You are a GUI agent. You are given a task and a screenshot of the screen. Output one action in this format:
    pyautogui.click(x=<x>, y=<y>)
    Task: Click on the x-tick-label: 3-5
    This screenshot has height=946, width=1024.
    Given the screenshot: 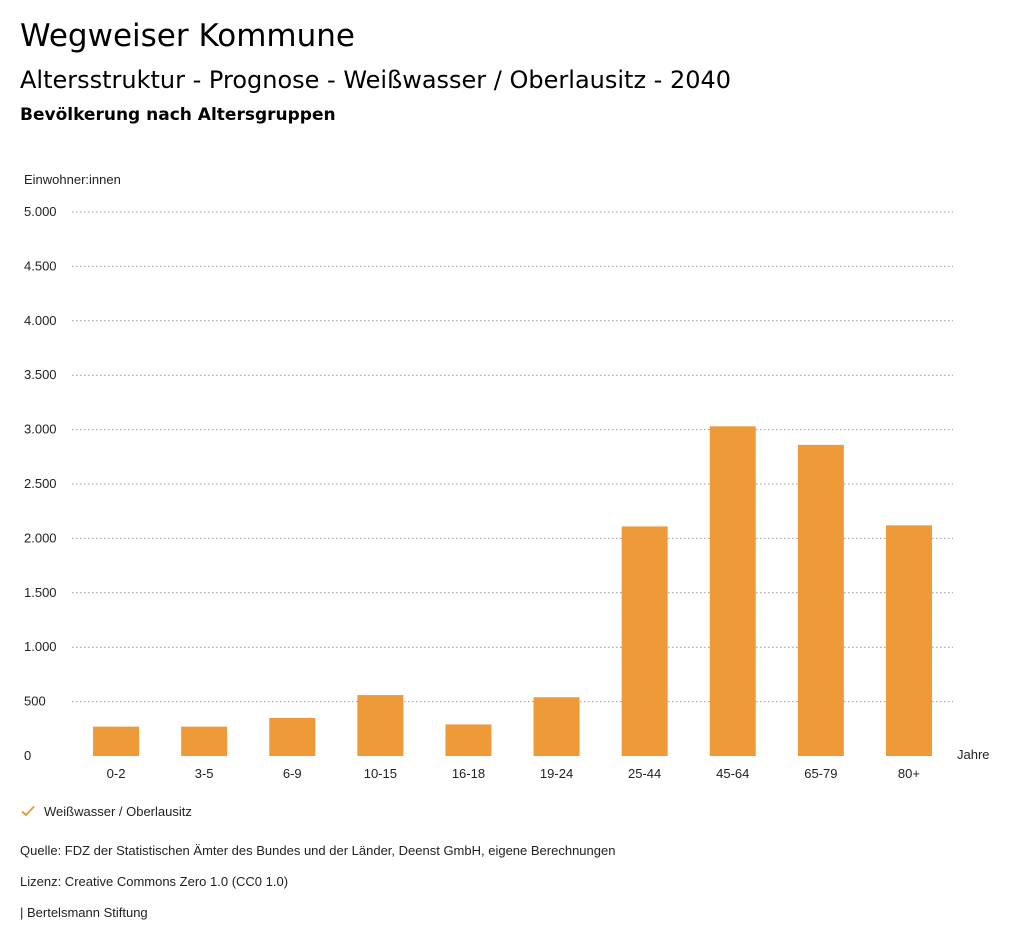 What is the action you would take?
    pyautogui.click(x=204, y=773)
    